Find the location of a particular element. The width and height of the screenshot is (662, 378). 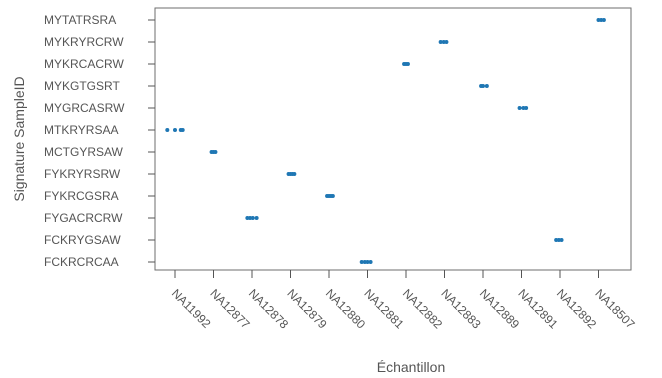

x-tick-label: NA18507 is located at coordinates (615, 309).